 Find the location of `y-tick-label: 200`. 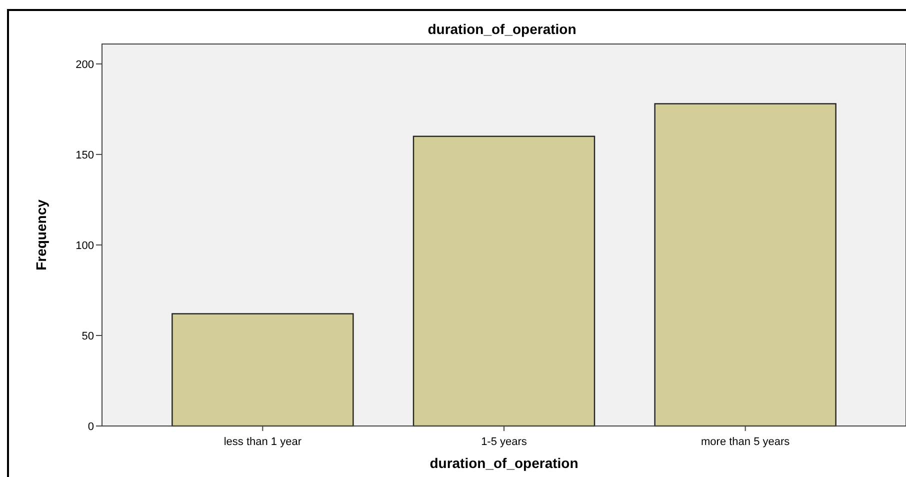

y-tick-label: 200 is located at coordinates (85, 64).